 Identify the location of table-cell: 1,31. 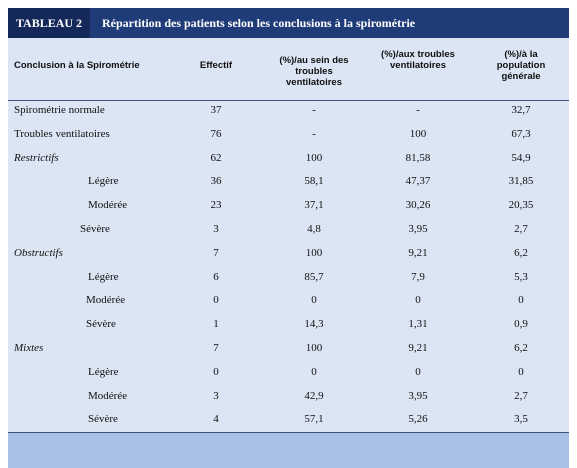
(418, 324).